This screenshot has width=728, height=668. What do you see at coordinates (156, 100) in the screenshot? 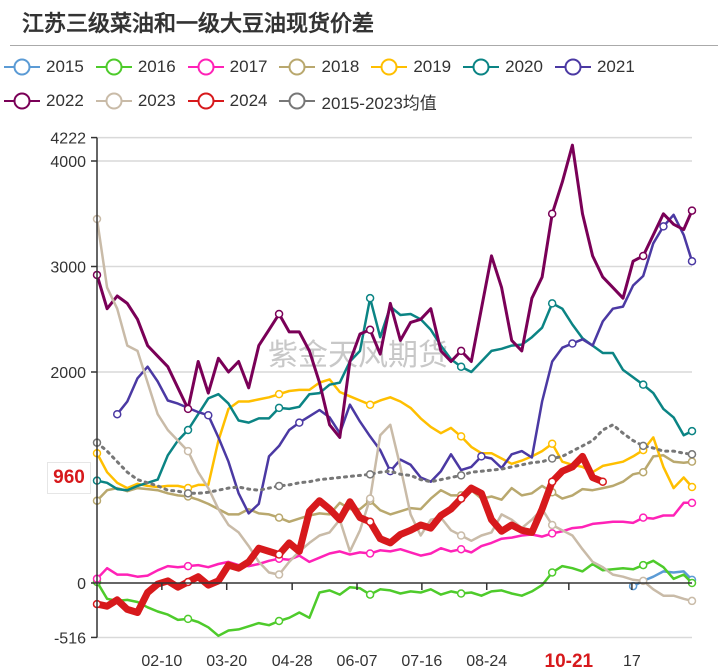
I see `legend-label: 2023` at bounding box center [156, 100].